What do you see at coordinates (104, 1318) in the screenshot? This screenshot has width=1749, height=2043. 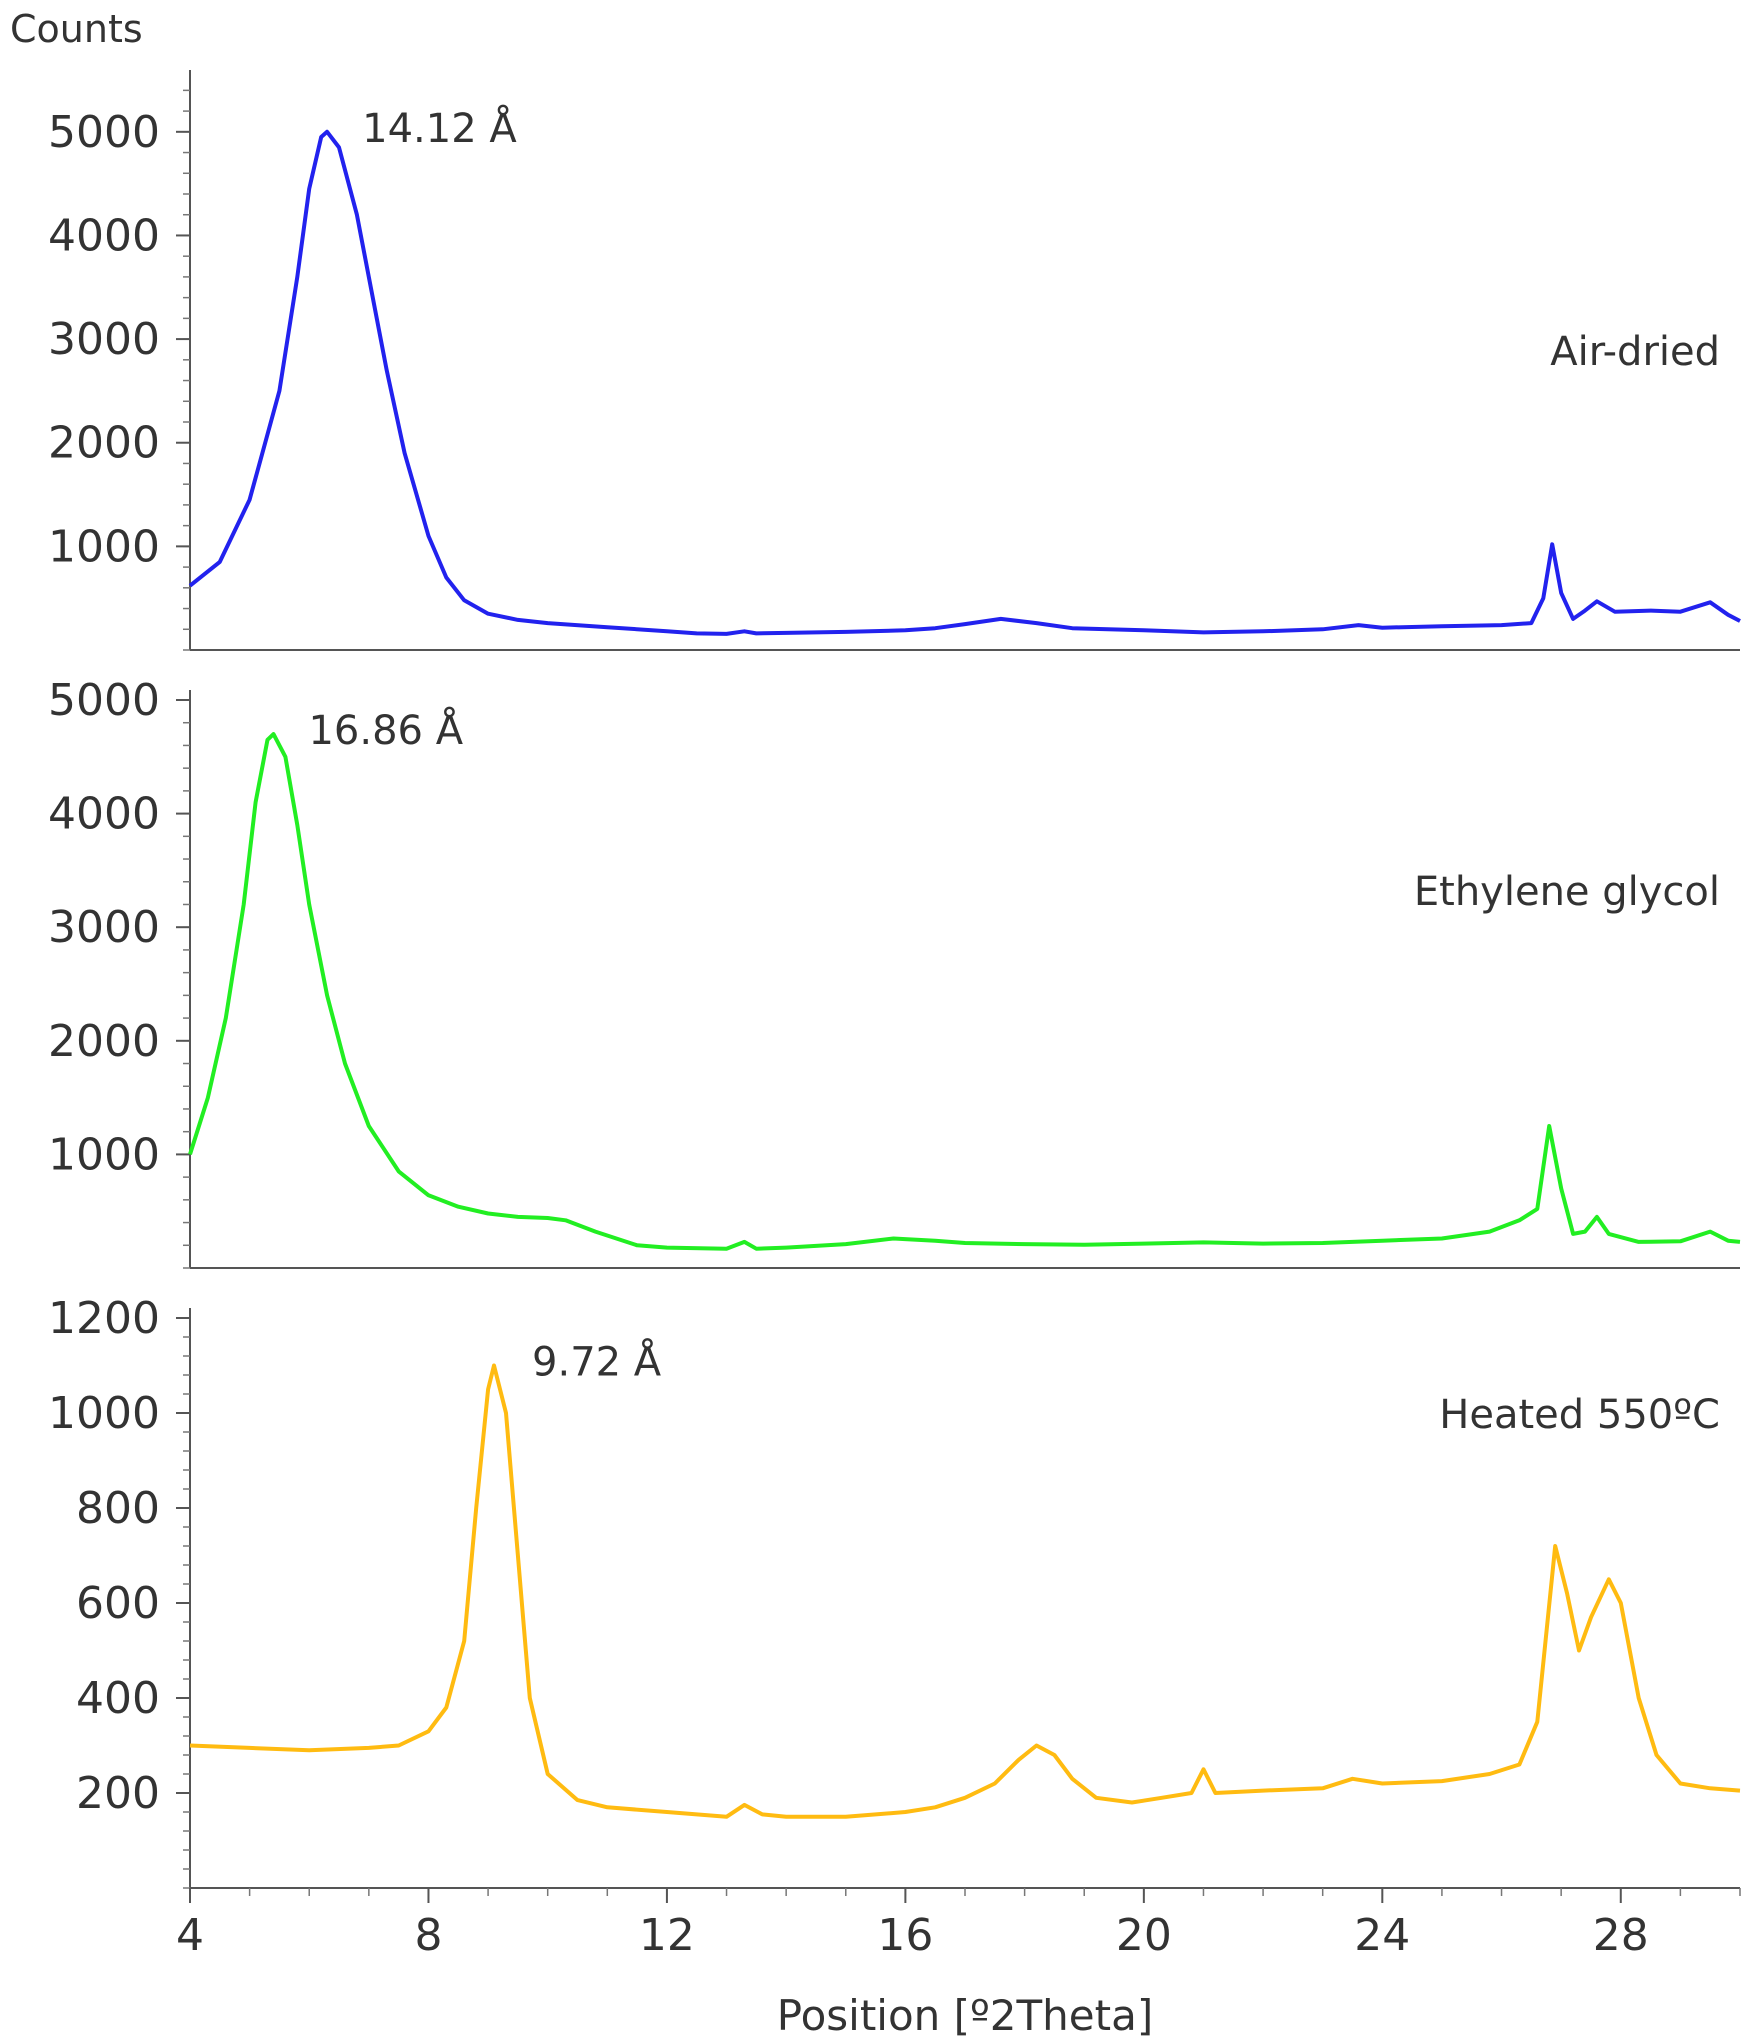 I see `y-tick-label: 1200` at bounding box center [104, 1318].